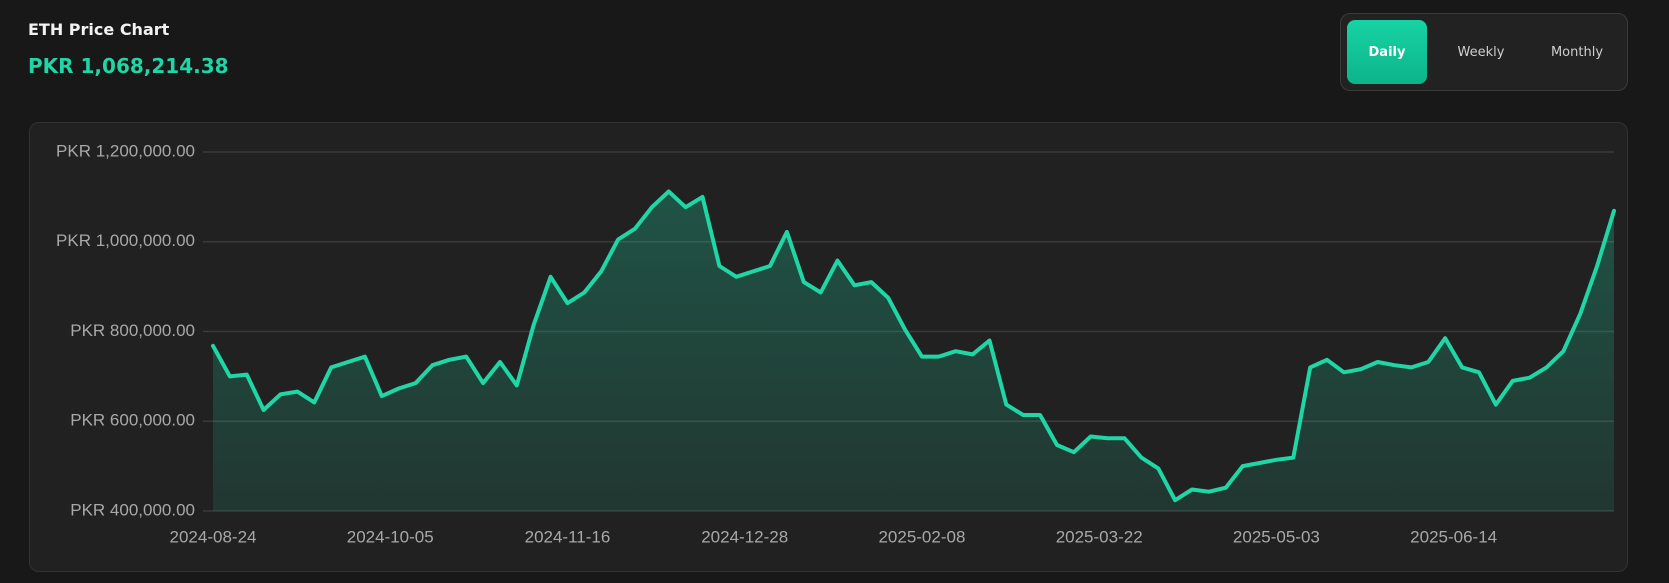 This screenshot has height=583, width=1669. I want to click on x-tick-label: 2024-08-24, so click(213, 536).